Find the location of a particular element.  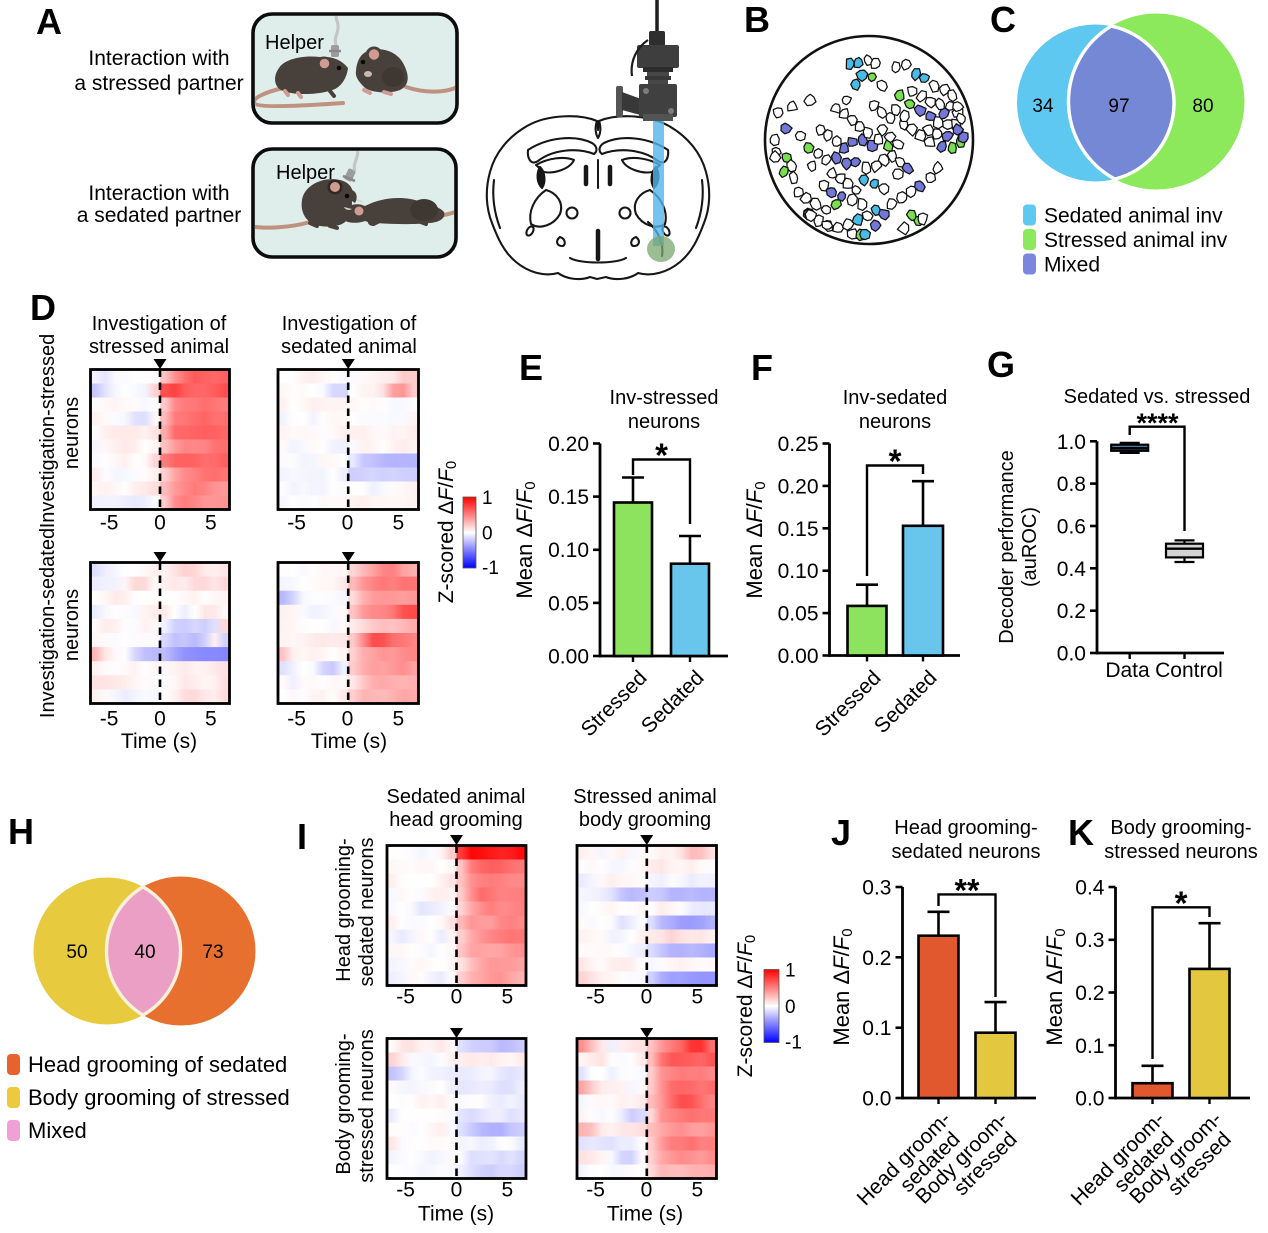

svg-text: 0.0 is located at coordinates (1089, 1099).